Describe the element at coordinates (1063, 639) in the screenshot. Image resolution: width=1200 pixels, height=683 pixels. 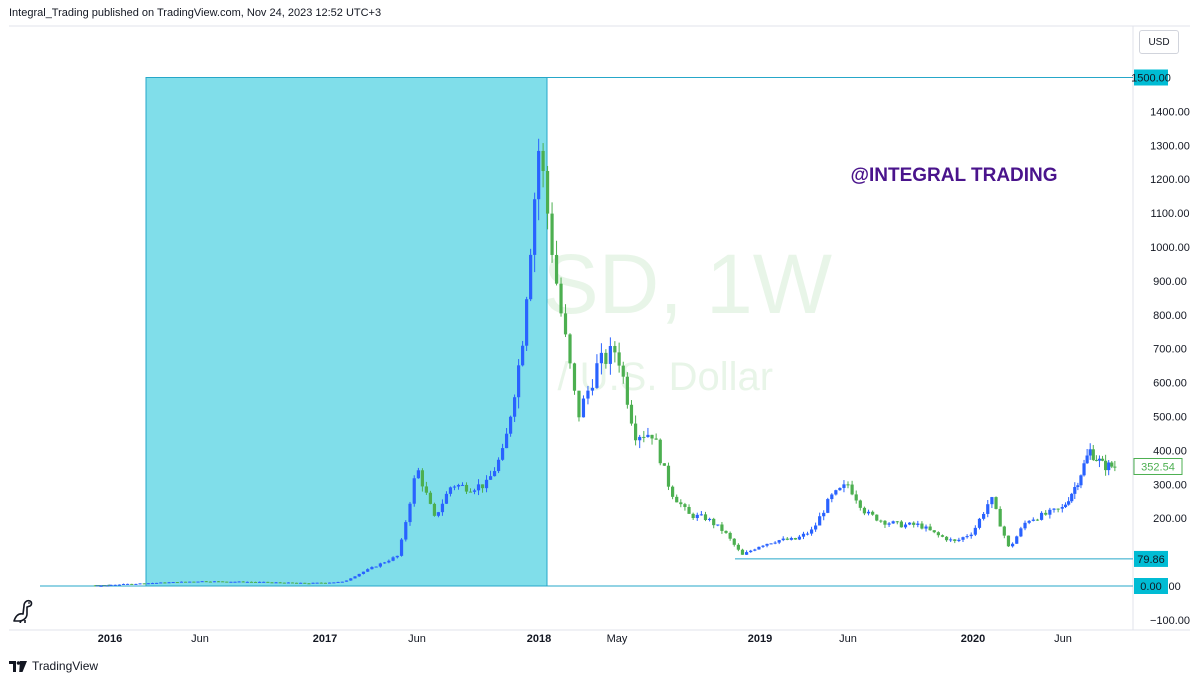
I see `x-tick-label: Jun` at that location.